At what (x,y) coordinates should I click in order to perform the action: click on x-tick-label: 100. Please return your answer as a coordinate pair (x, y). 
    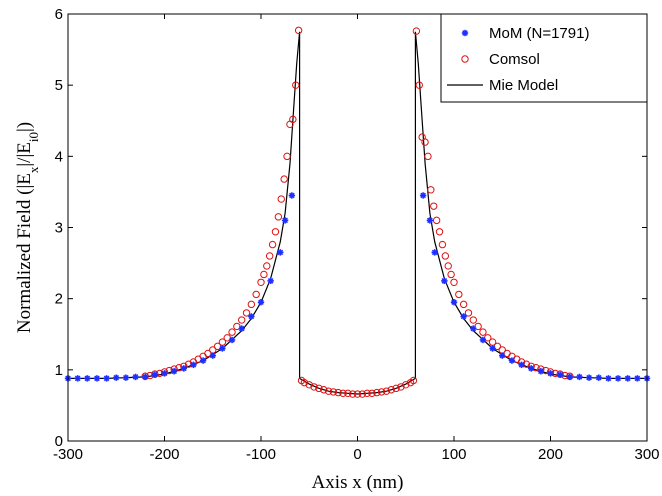
    Looking at the image, I should click on (453, 454).